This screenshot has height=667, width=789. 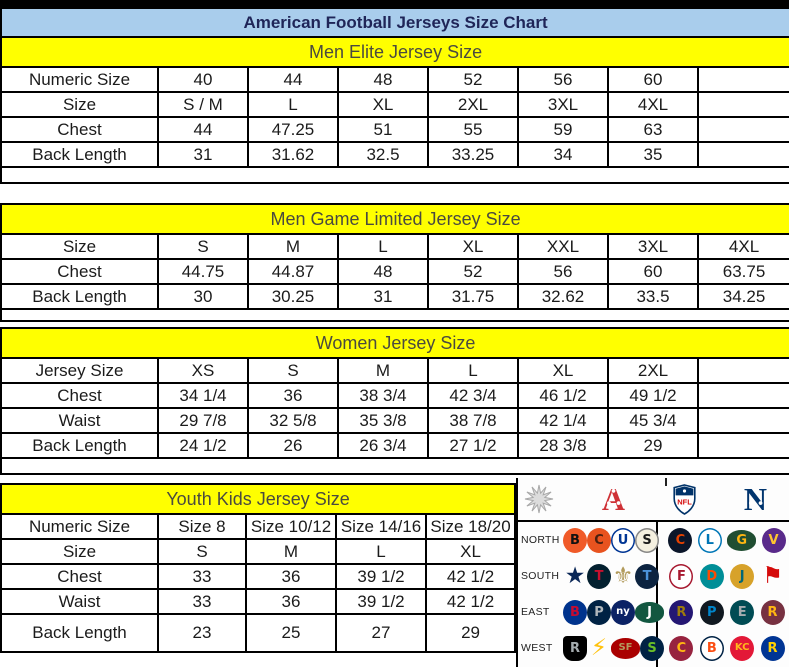 What do you see at coordinates (681, 612) in the screenshot?
I see `ravens-logo: R` at bounding box center [681, 612].